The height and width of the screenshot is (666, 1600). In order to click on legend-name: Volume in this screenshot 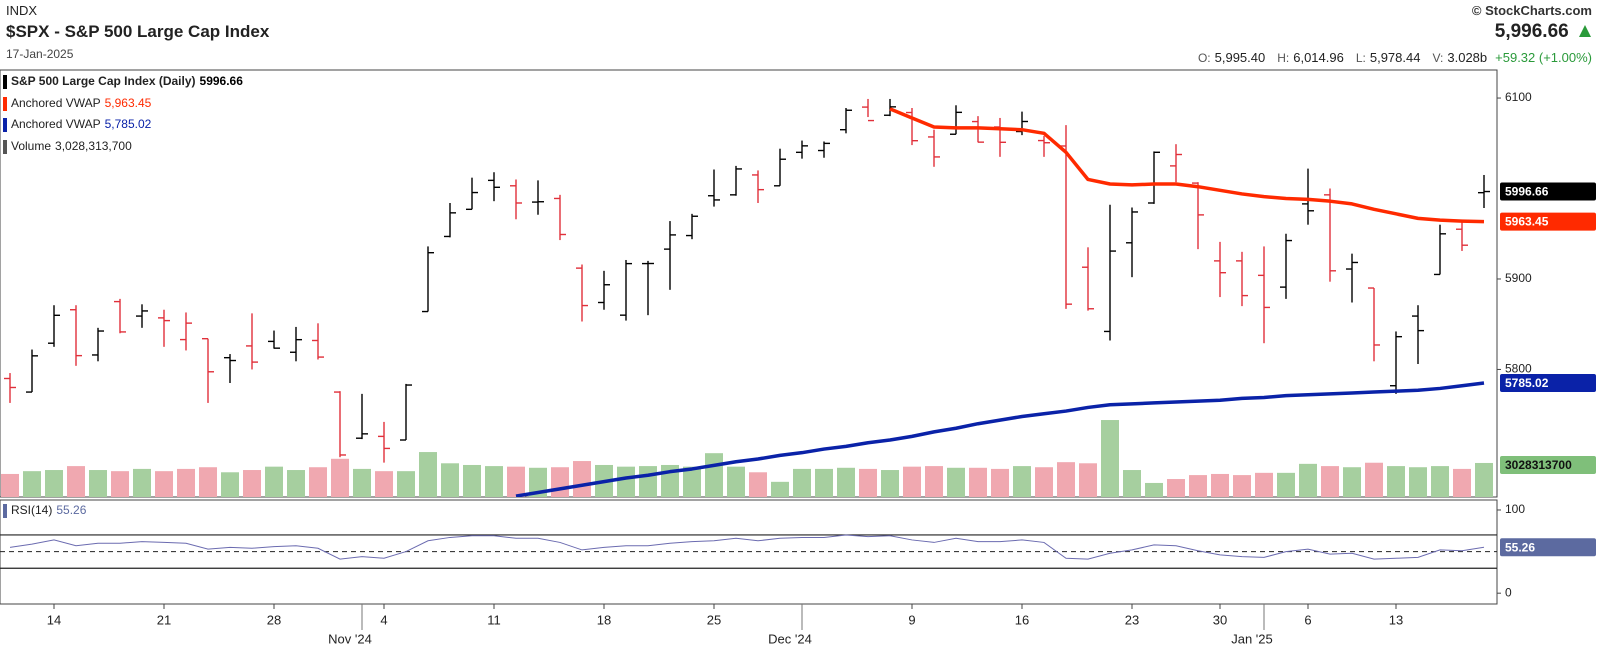, I will do `click(31, 146)`.